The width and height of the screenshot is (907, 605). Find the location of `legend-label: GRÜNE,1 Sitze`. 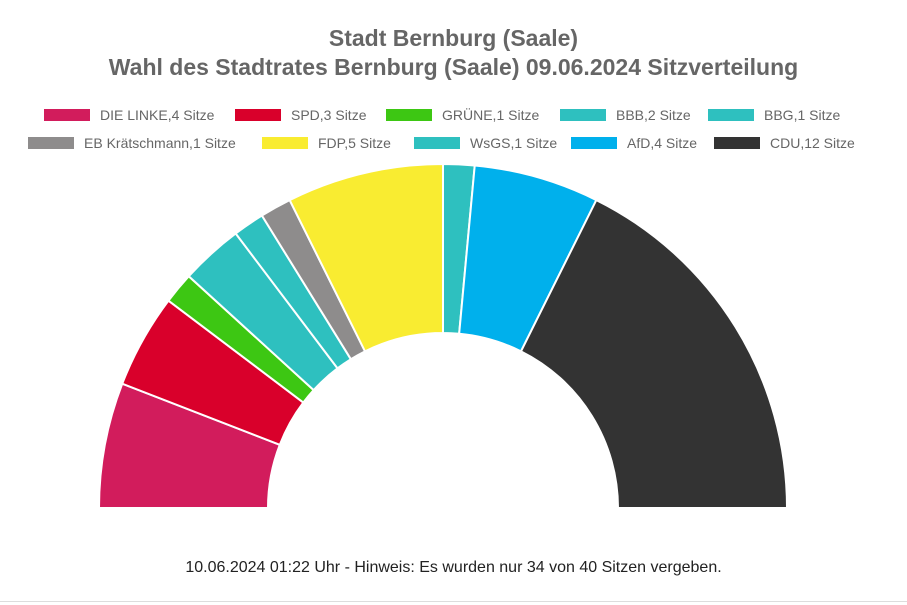

legend-label: GRÜNE,1 Sitze is located at coordinates (491, 115).